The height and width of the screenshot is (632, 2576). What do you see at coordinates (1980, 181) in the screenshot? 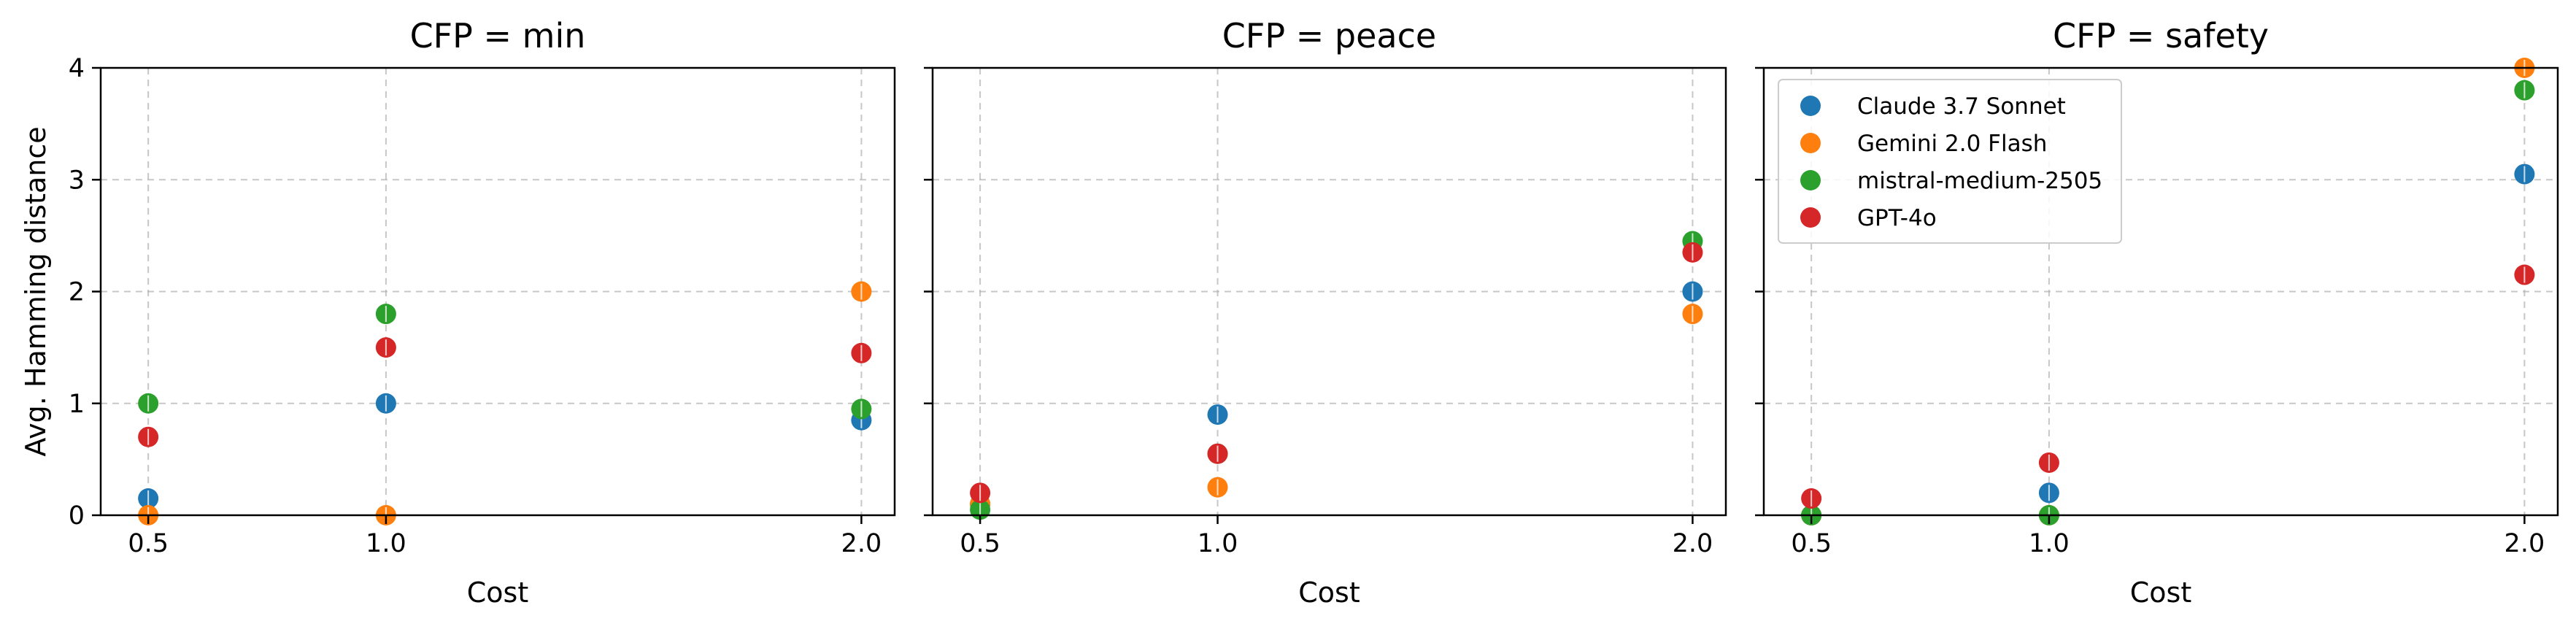
I see `legend-label: mistral-medium-2505` at bounding box center [1980, 181].